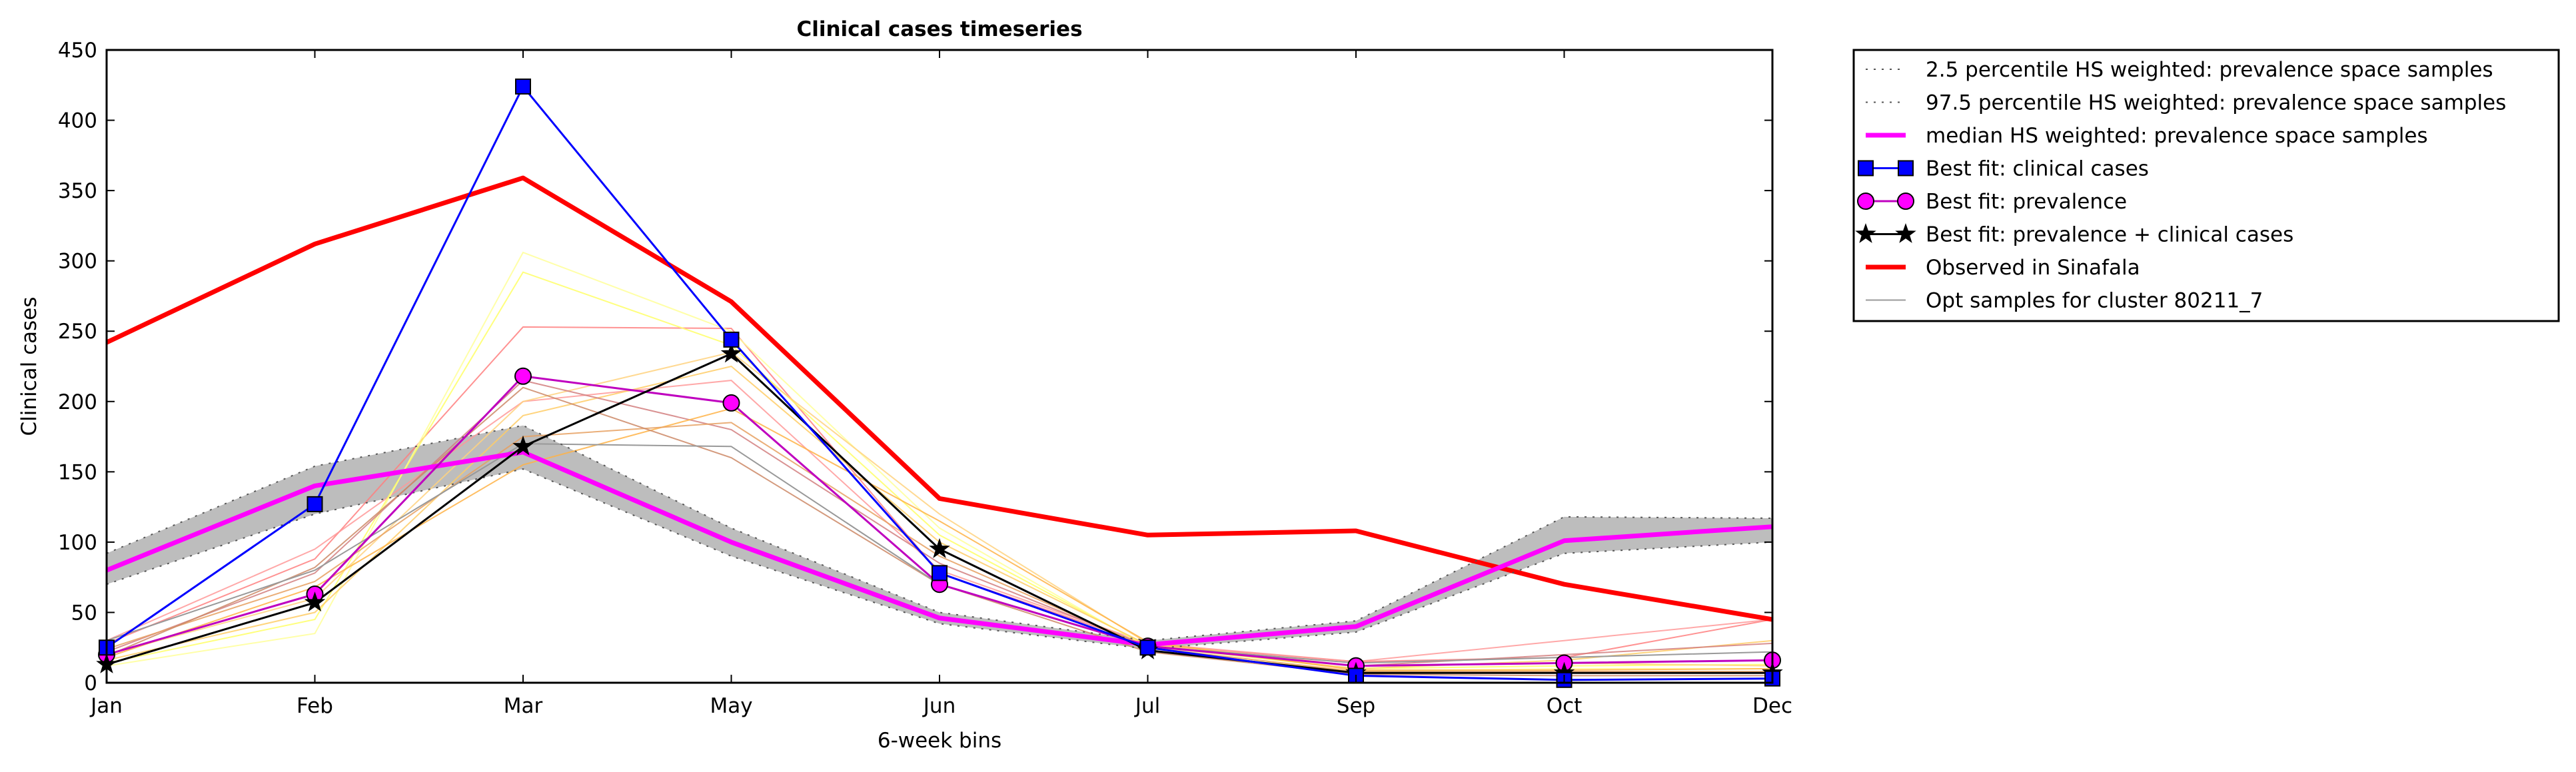  I want to click on legend-frame, so click(2206, 185).